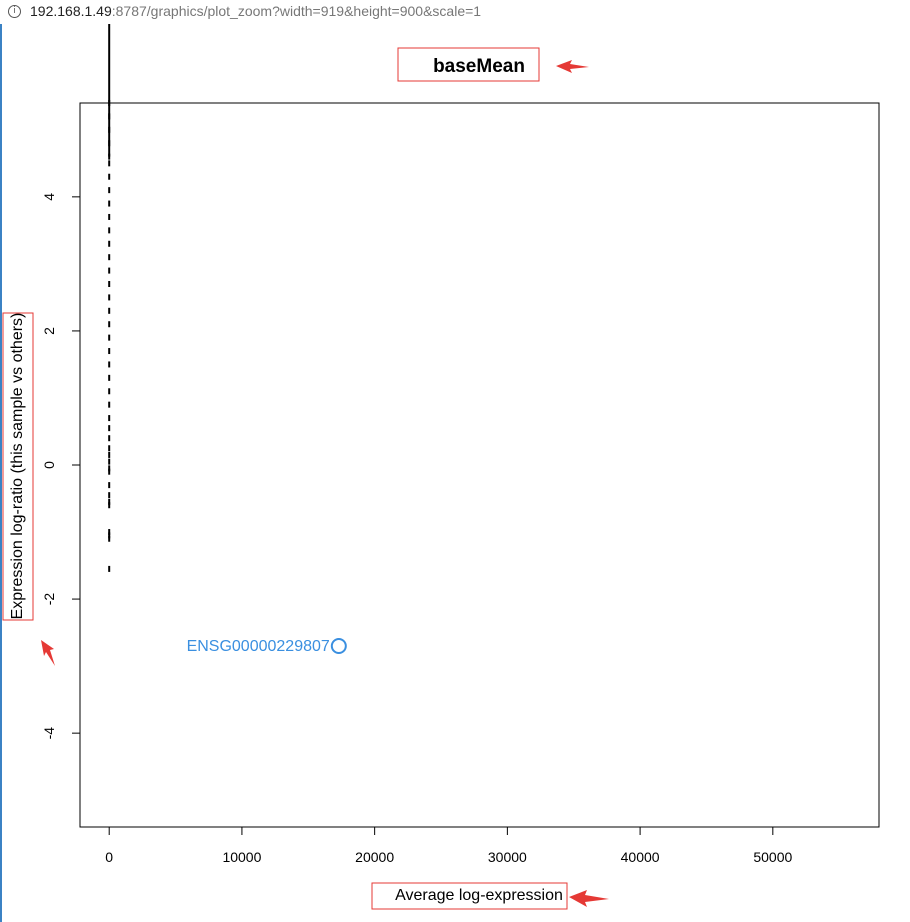 This screenshot has height=922, width=910. Describe the element at coordinates (374, 857) in the screenshot. I see `x-tick-label: 20000` at that location.